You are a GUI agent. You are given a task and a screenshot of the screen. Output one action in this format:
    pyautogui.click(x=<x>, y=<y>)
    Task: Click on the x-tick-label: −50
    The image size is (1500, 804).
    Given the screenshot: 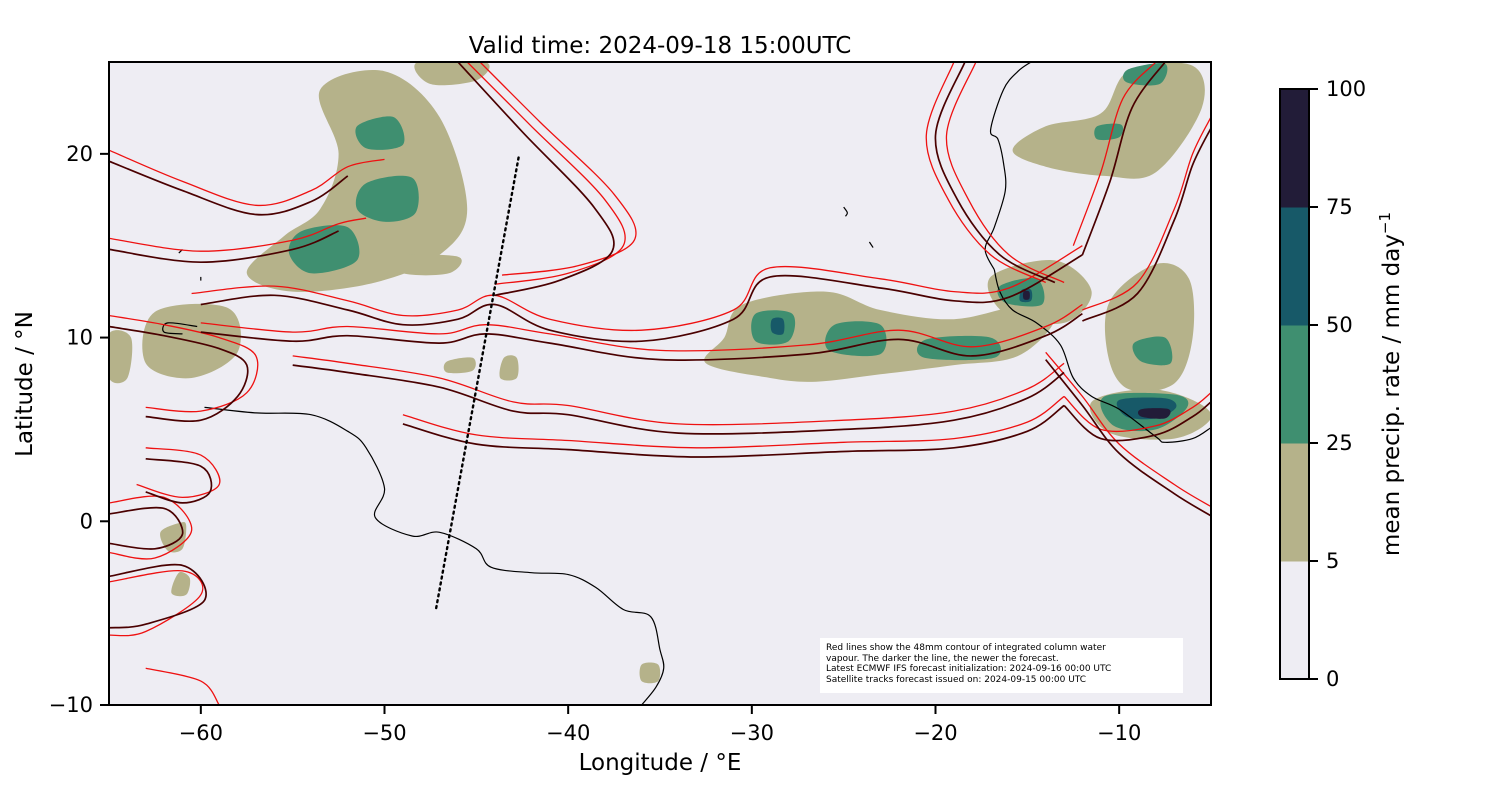 What is the action you would take?
    pyautogui.click(x=384, y=733)
    